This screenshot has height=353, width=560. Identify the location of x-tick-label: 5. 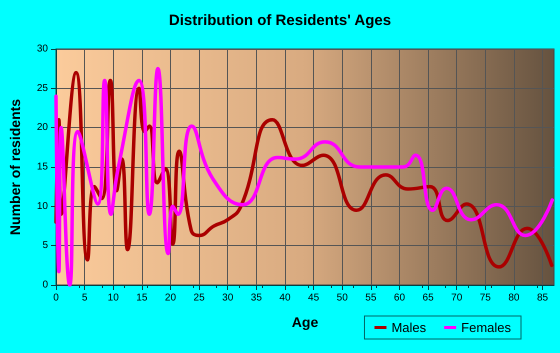
(85, 298).